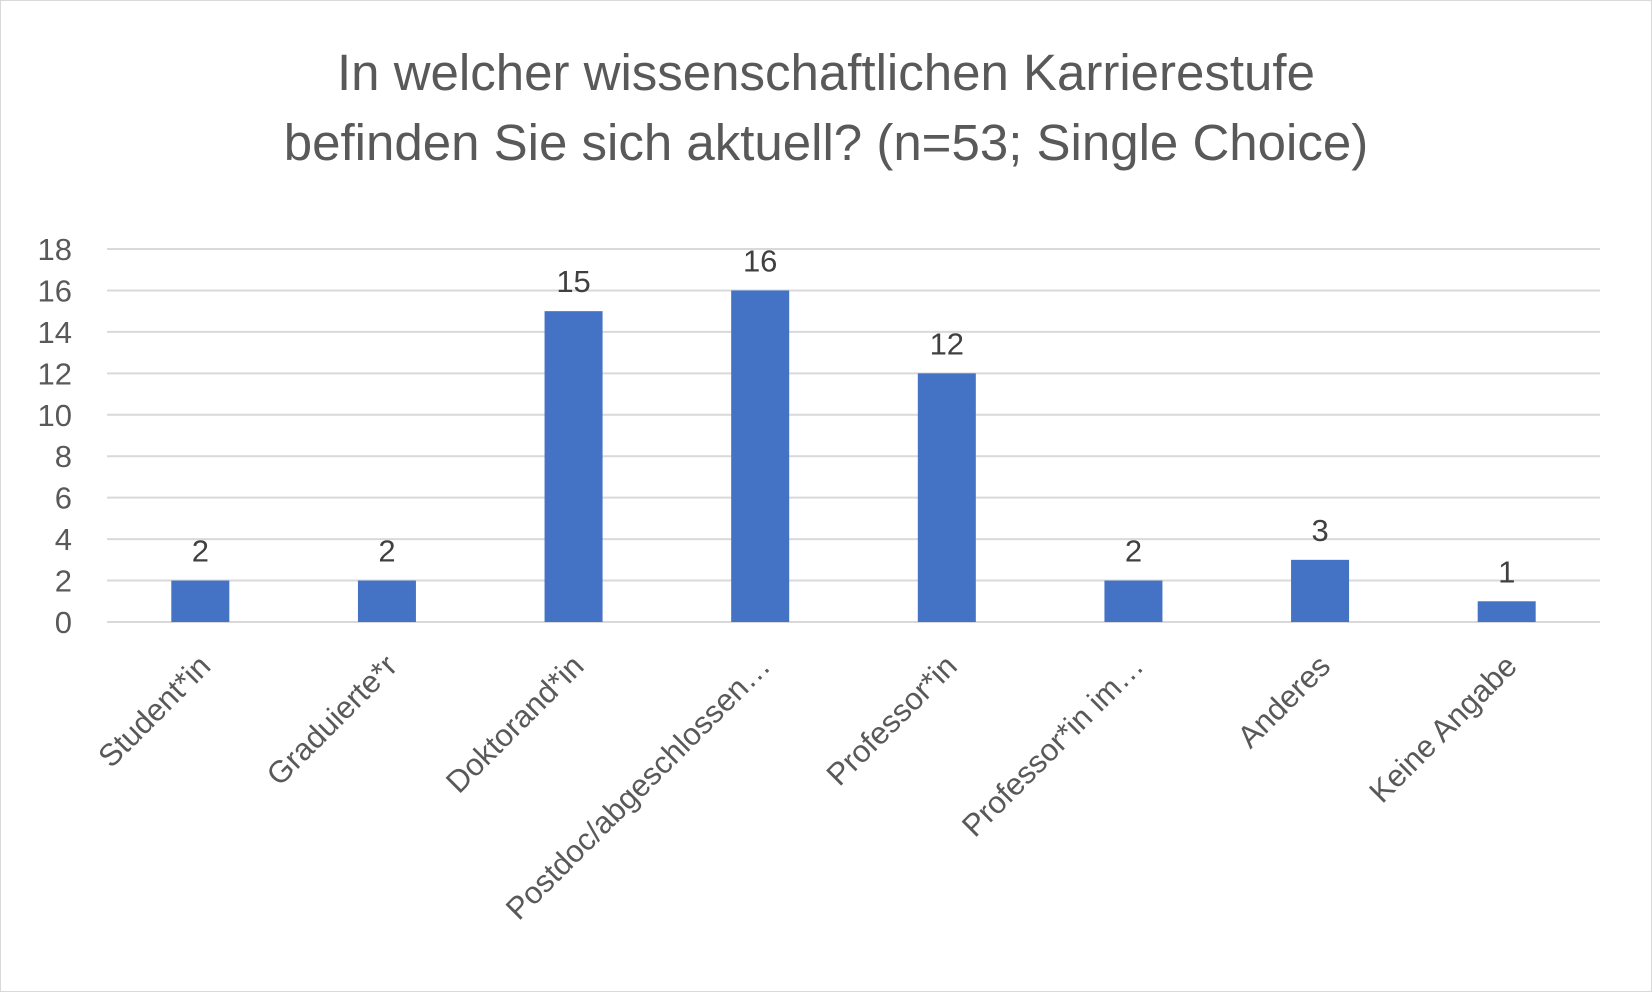 The width and height of the screenshot is (1652, 992). What do you see at coordinates (760, 260) in the screenshot?
I see `data-label-4: 16` at bounding box center [760, 260].